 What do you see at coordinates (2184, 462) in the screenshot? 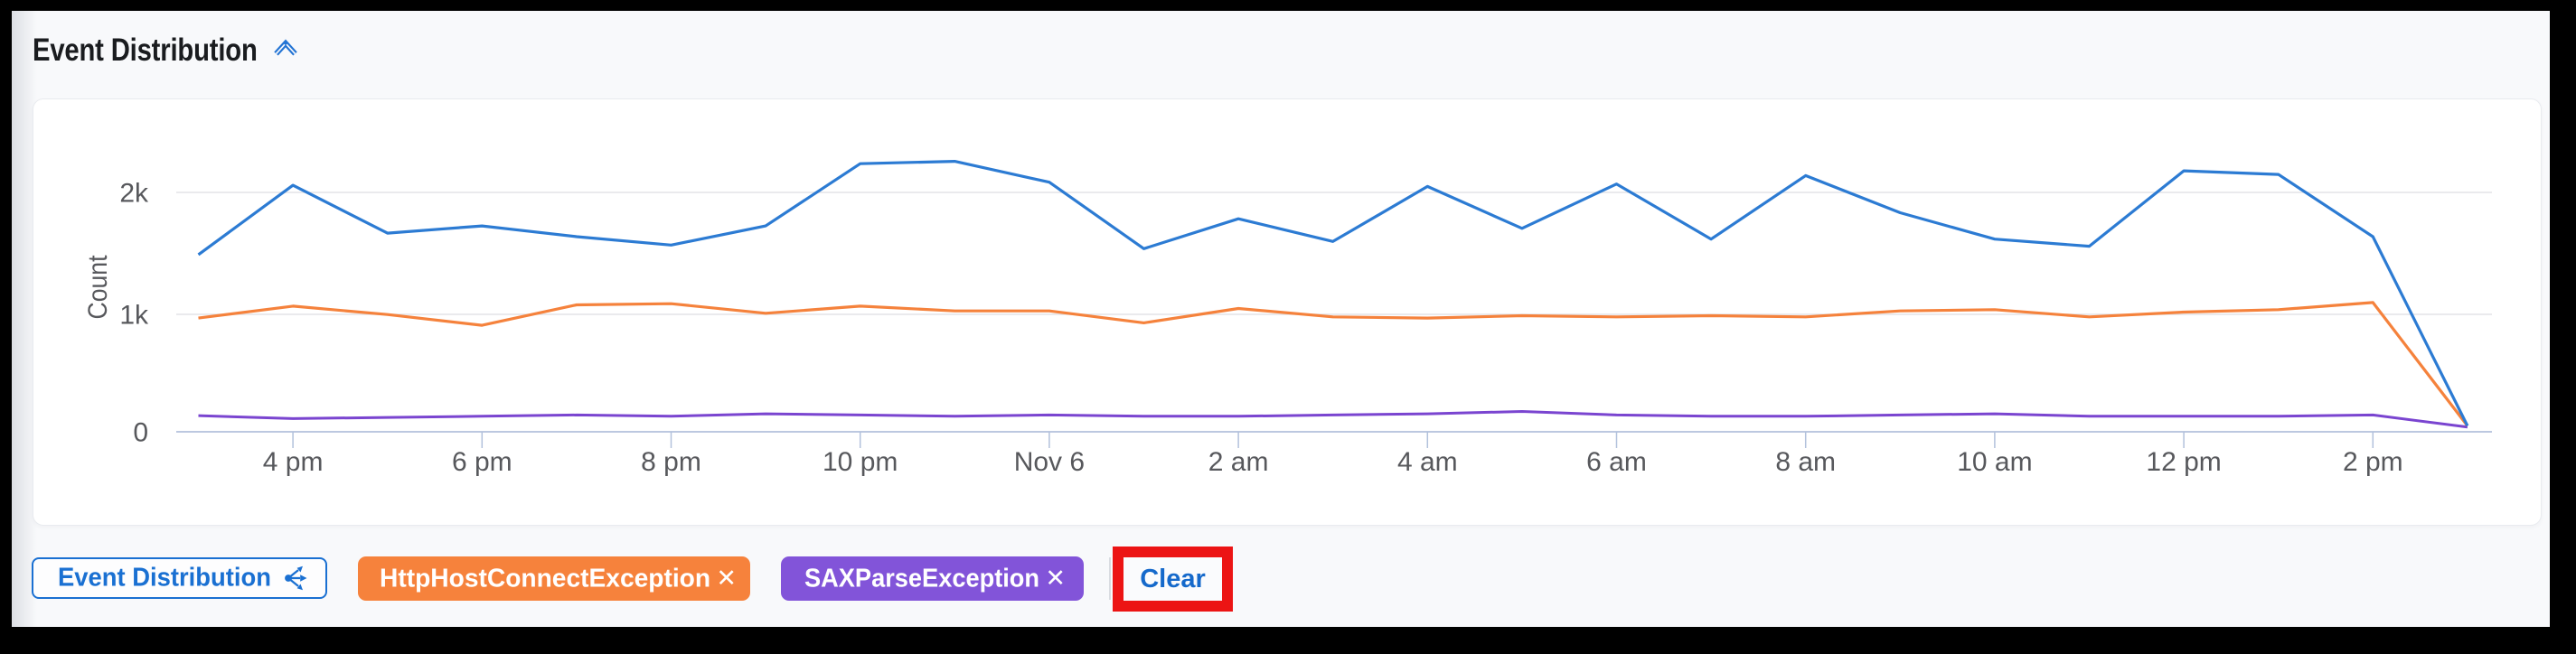
I see `svg-text: 12 pm` at bounding box center [2184, 462].